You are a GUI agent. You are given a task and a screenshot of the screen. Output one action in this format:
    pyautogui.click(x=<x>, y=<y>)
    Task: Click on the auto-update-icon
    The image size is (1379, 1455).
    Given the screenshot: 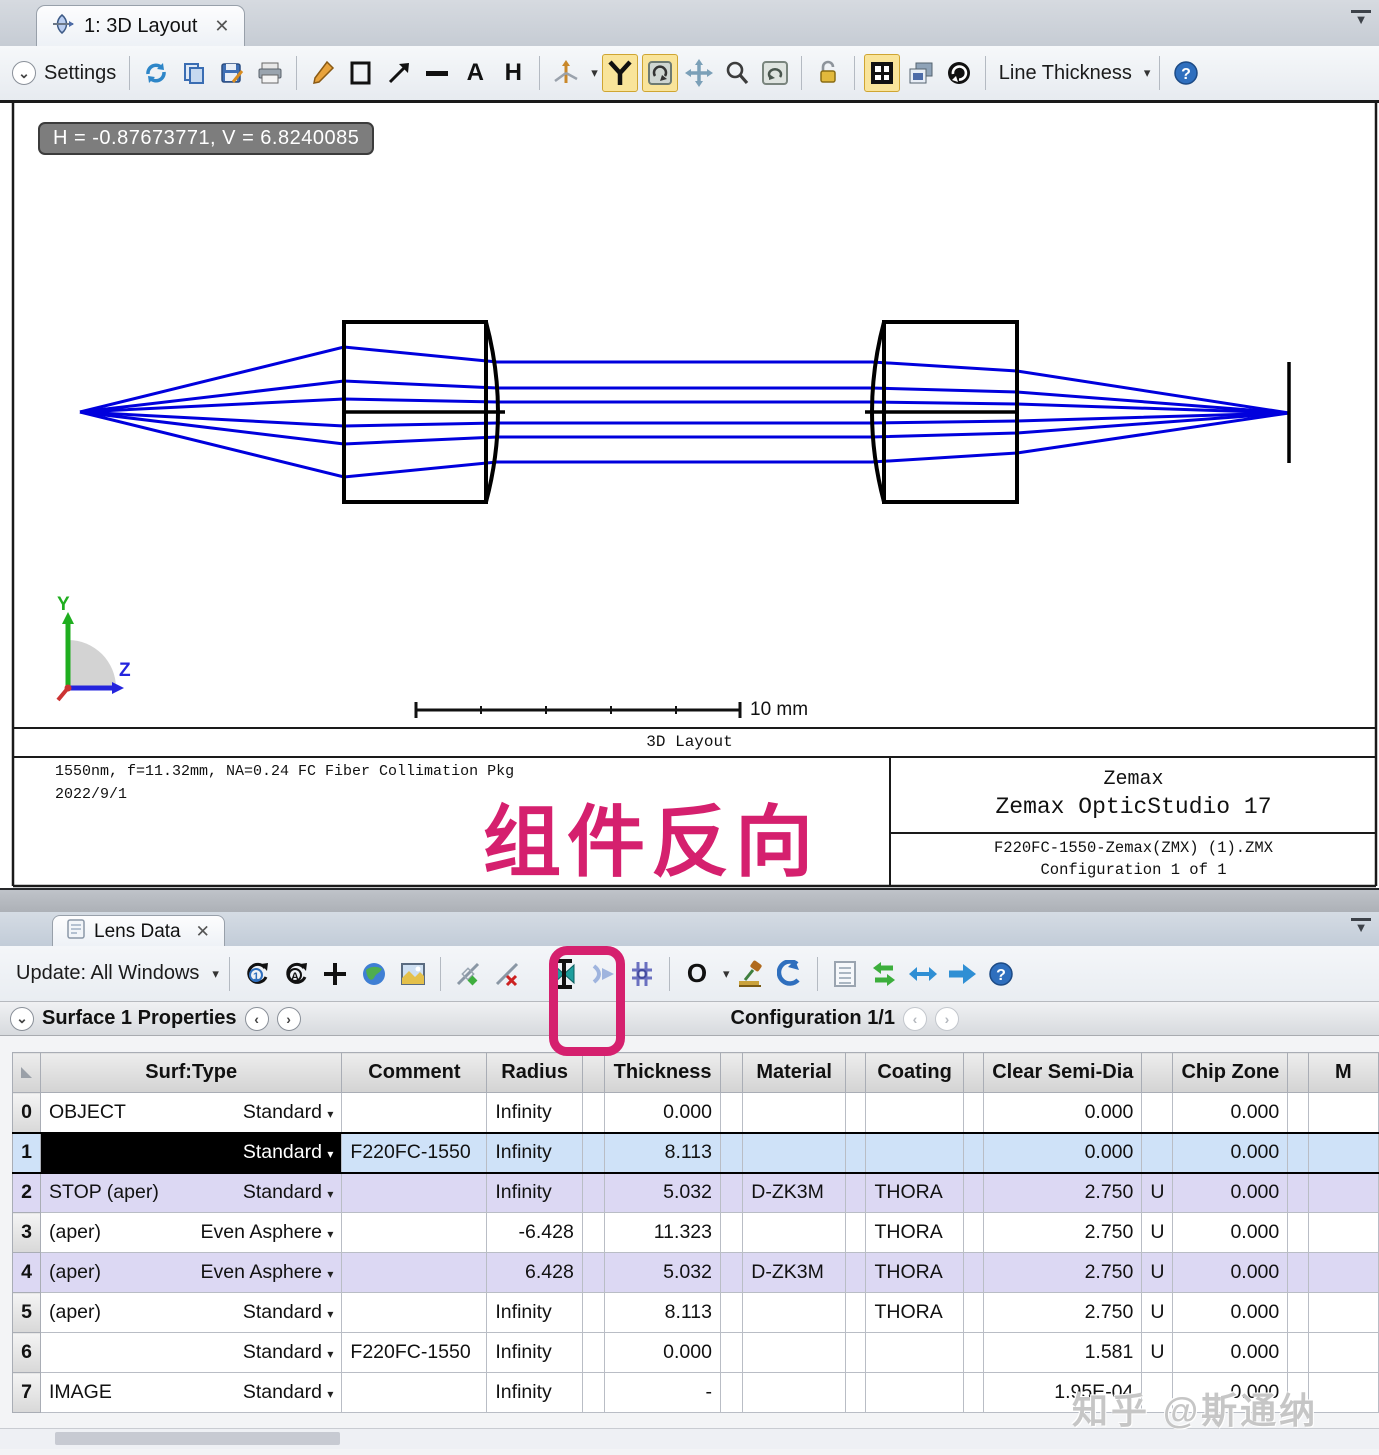 What is the action you would take?
    pyautogui.click(x=959, y=73)
    